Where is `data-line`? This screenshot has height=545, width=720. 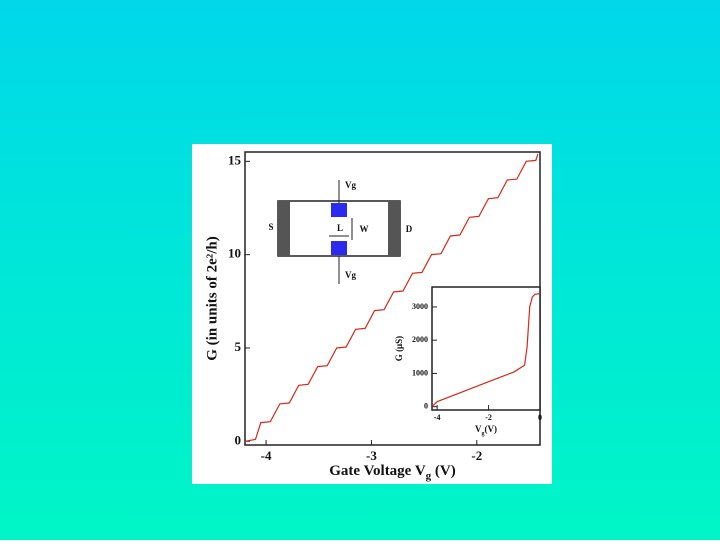
data-line is located at coordinates (486, 350).